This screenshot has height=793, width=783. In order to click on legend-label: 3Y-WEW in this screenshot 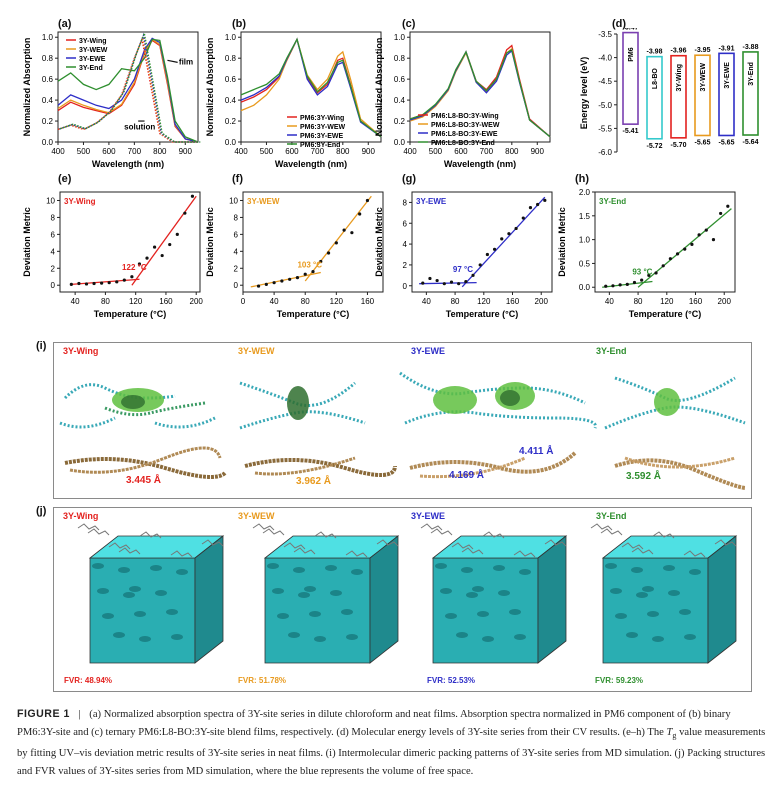, I will do `click(93, 50)`.